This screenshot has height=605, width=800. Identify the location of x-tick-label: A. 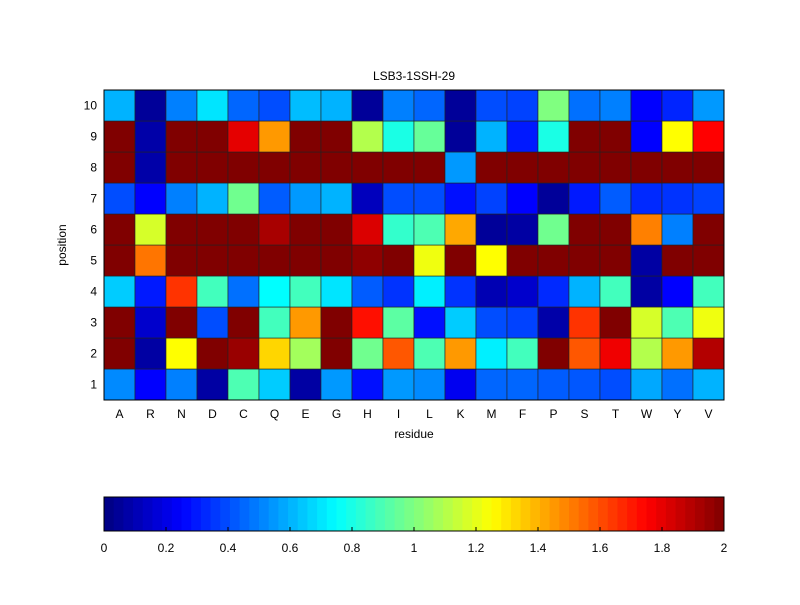
(119, 414).